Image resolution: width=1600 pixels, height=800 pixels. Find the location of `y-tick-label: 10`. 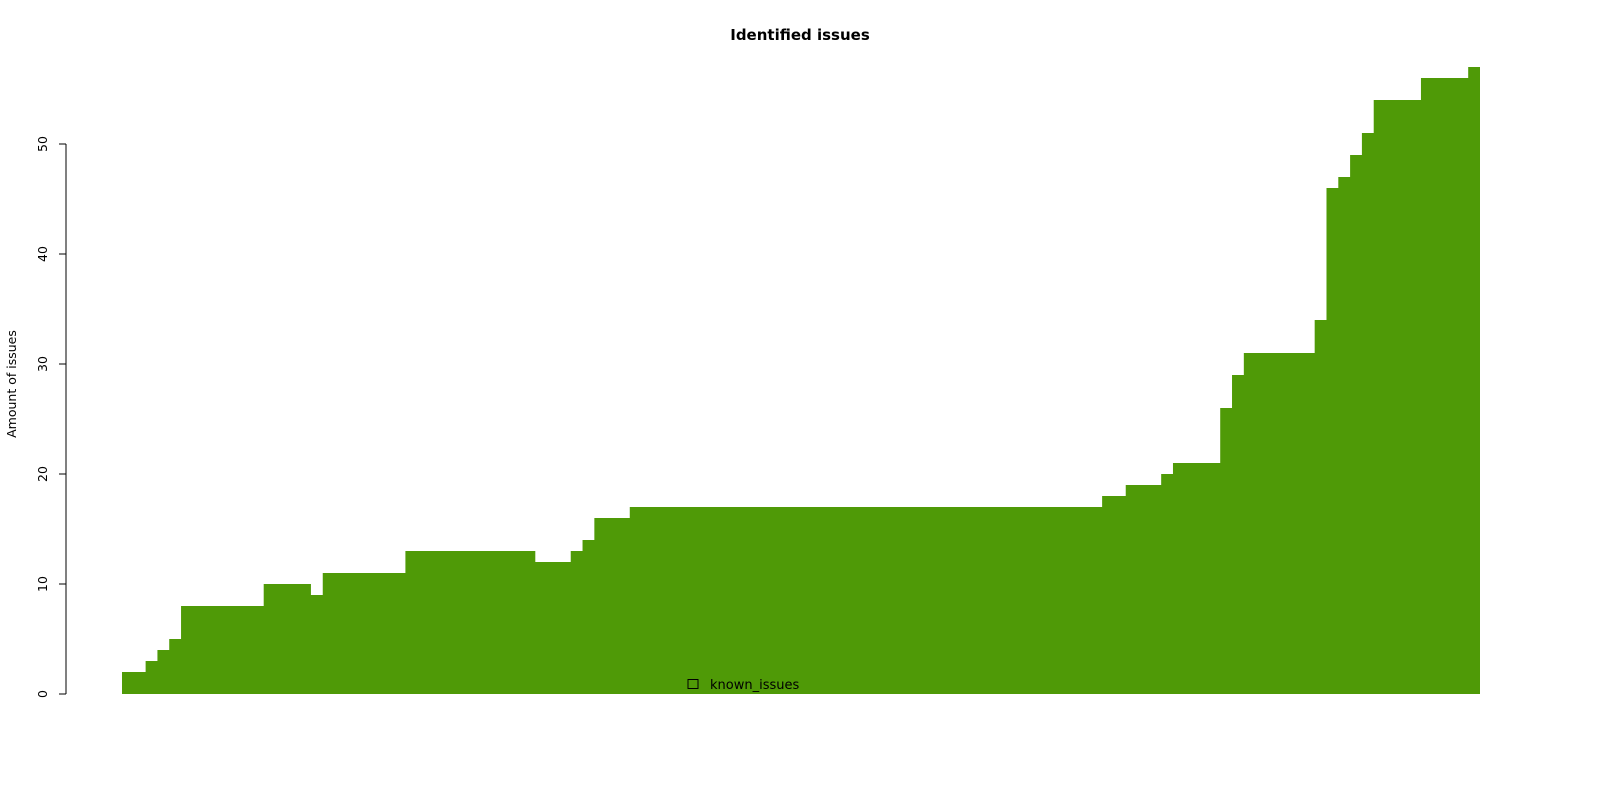

y-tick-label: 10 is located at coordinates (42, 584).